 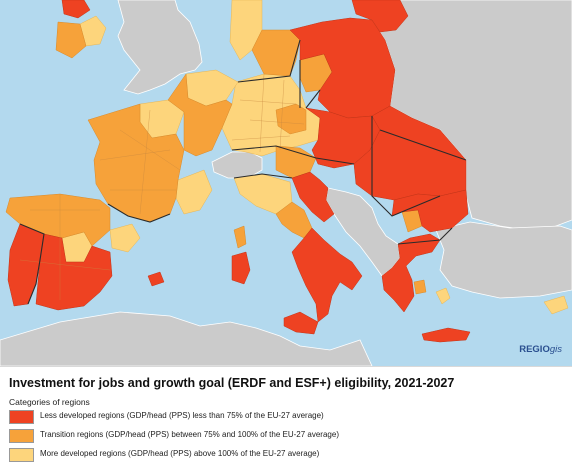 I want to click on region-baltics, so click(x=380, y=16).